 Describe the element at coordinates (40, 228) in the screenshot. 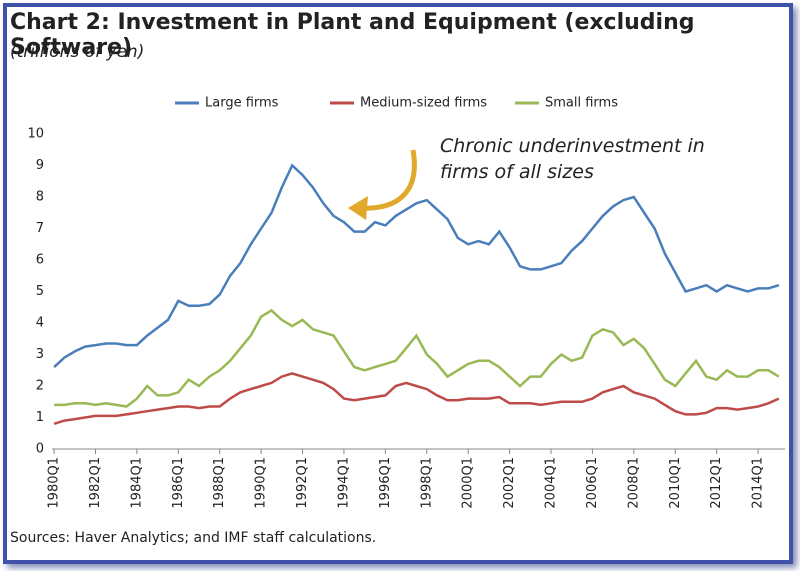

I see `y-tick-label: 7` at that location.